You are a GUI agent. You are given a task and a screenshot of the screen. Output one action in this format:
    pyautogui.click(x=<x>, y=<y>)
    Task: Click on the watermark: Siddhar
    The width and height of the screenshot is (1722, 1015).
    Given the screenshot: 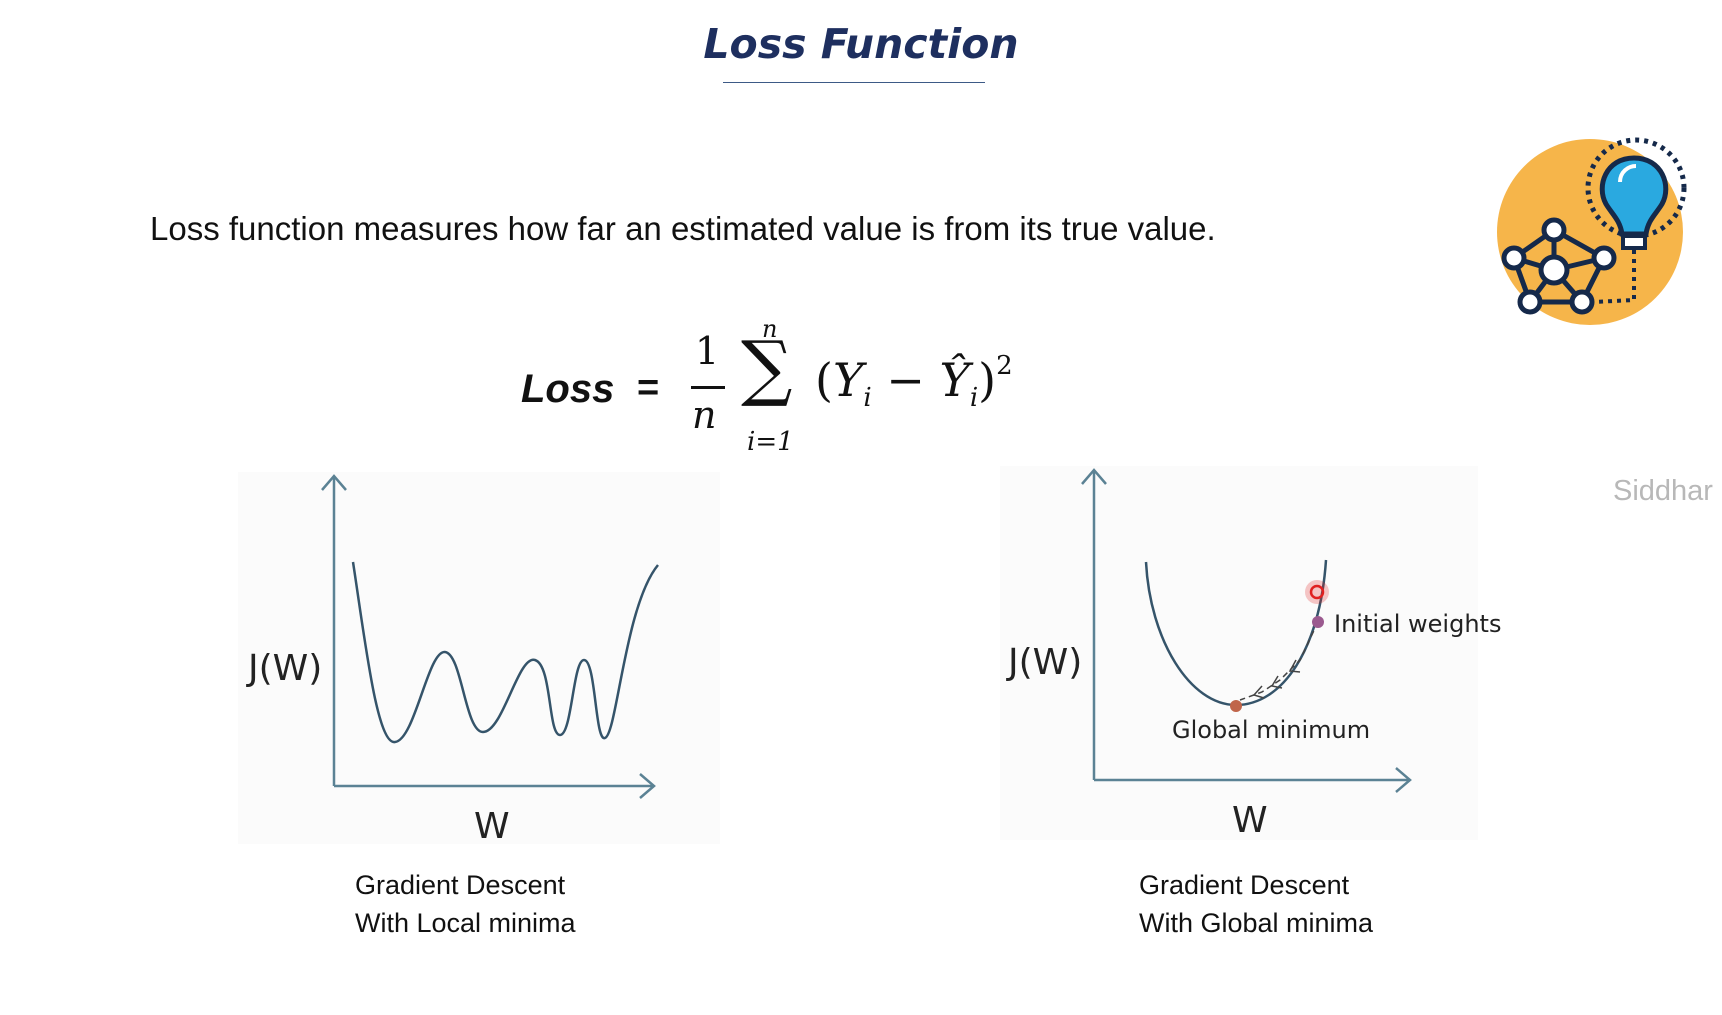 What is the action you would take?
    pyautogui.click(x=1663, y=491)
    